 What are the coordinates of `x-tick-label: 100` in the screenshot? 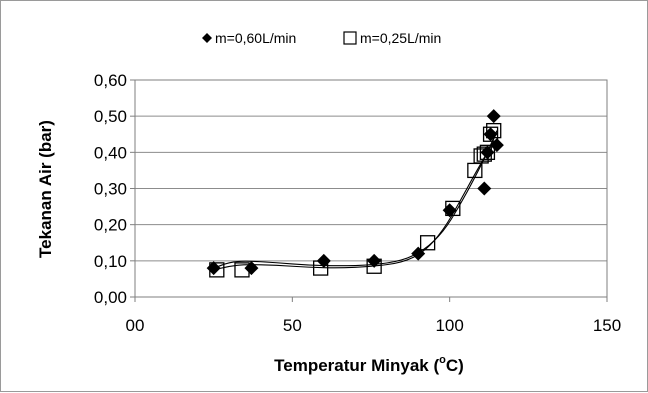 It's located at (449, 325).